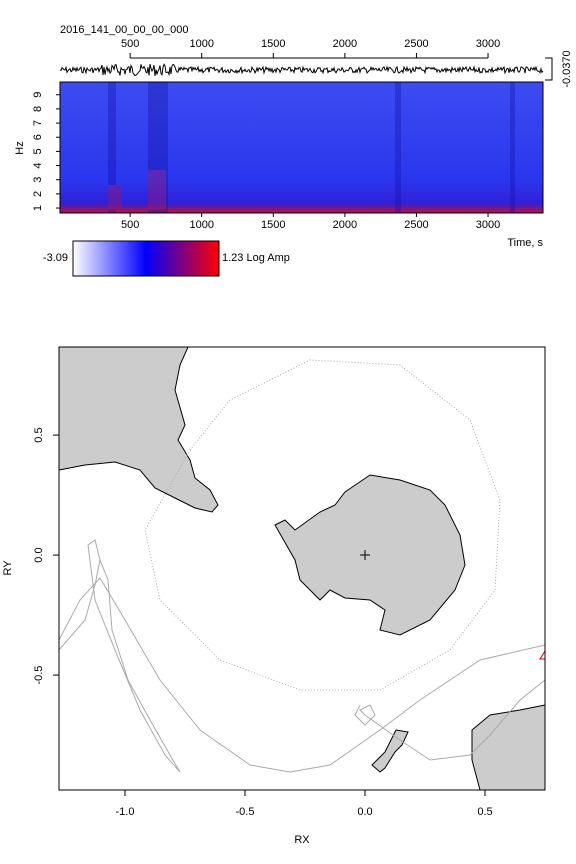  I want to click on y-tick-label: 2, so click(38, 194).